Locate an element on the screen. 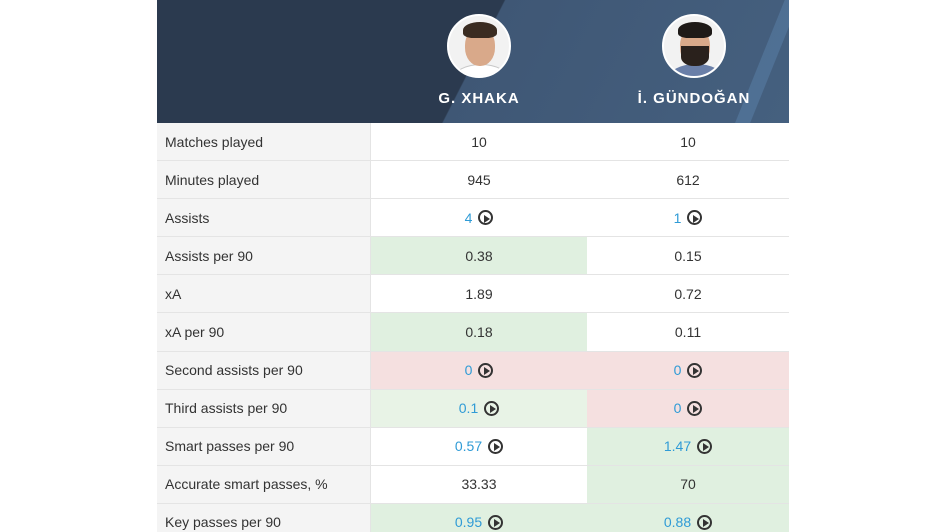  table-row: Accurate smart passes, % 33.33 70 is located at coordinates (473, 484).